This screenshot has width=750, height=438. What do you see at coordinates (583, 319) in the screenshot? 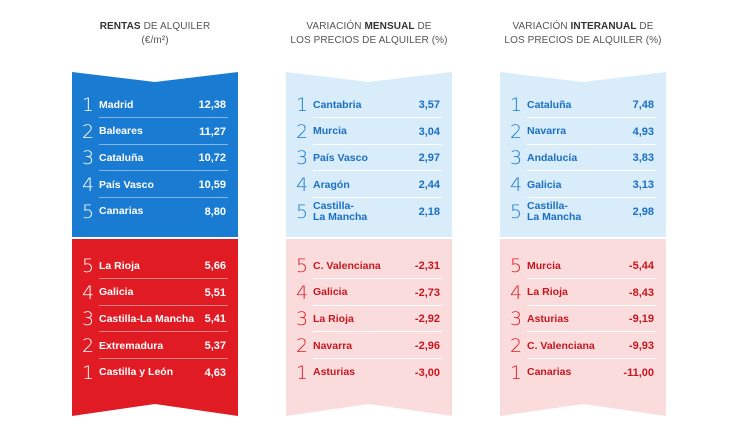
I see `ranking-row: 3 Asturias -9,19` at bounding box center [583, 319].